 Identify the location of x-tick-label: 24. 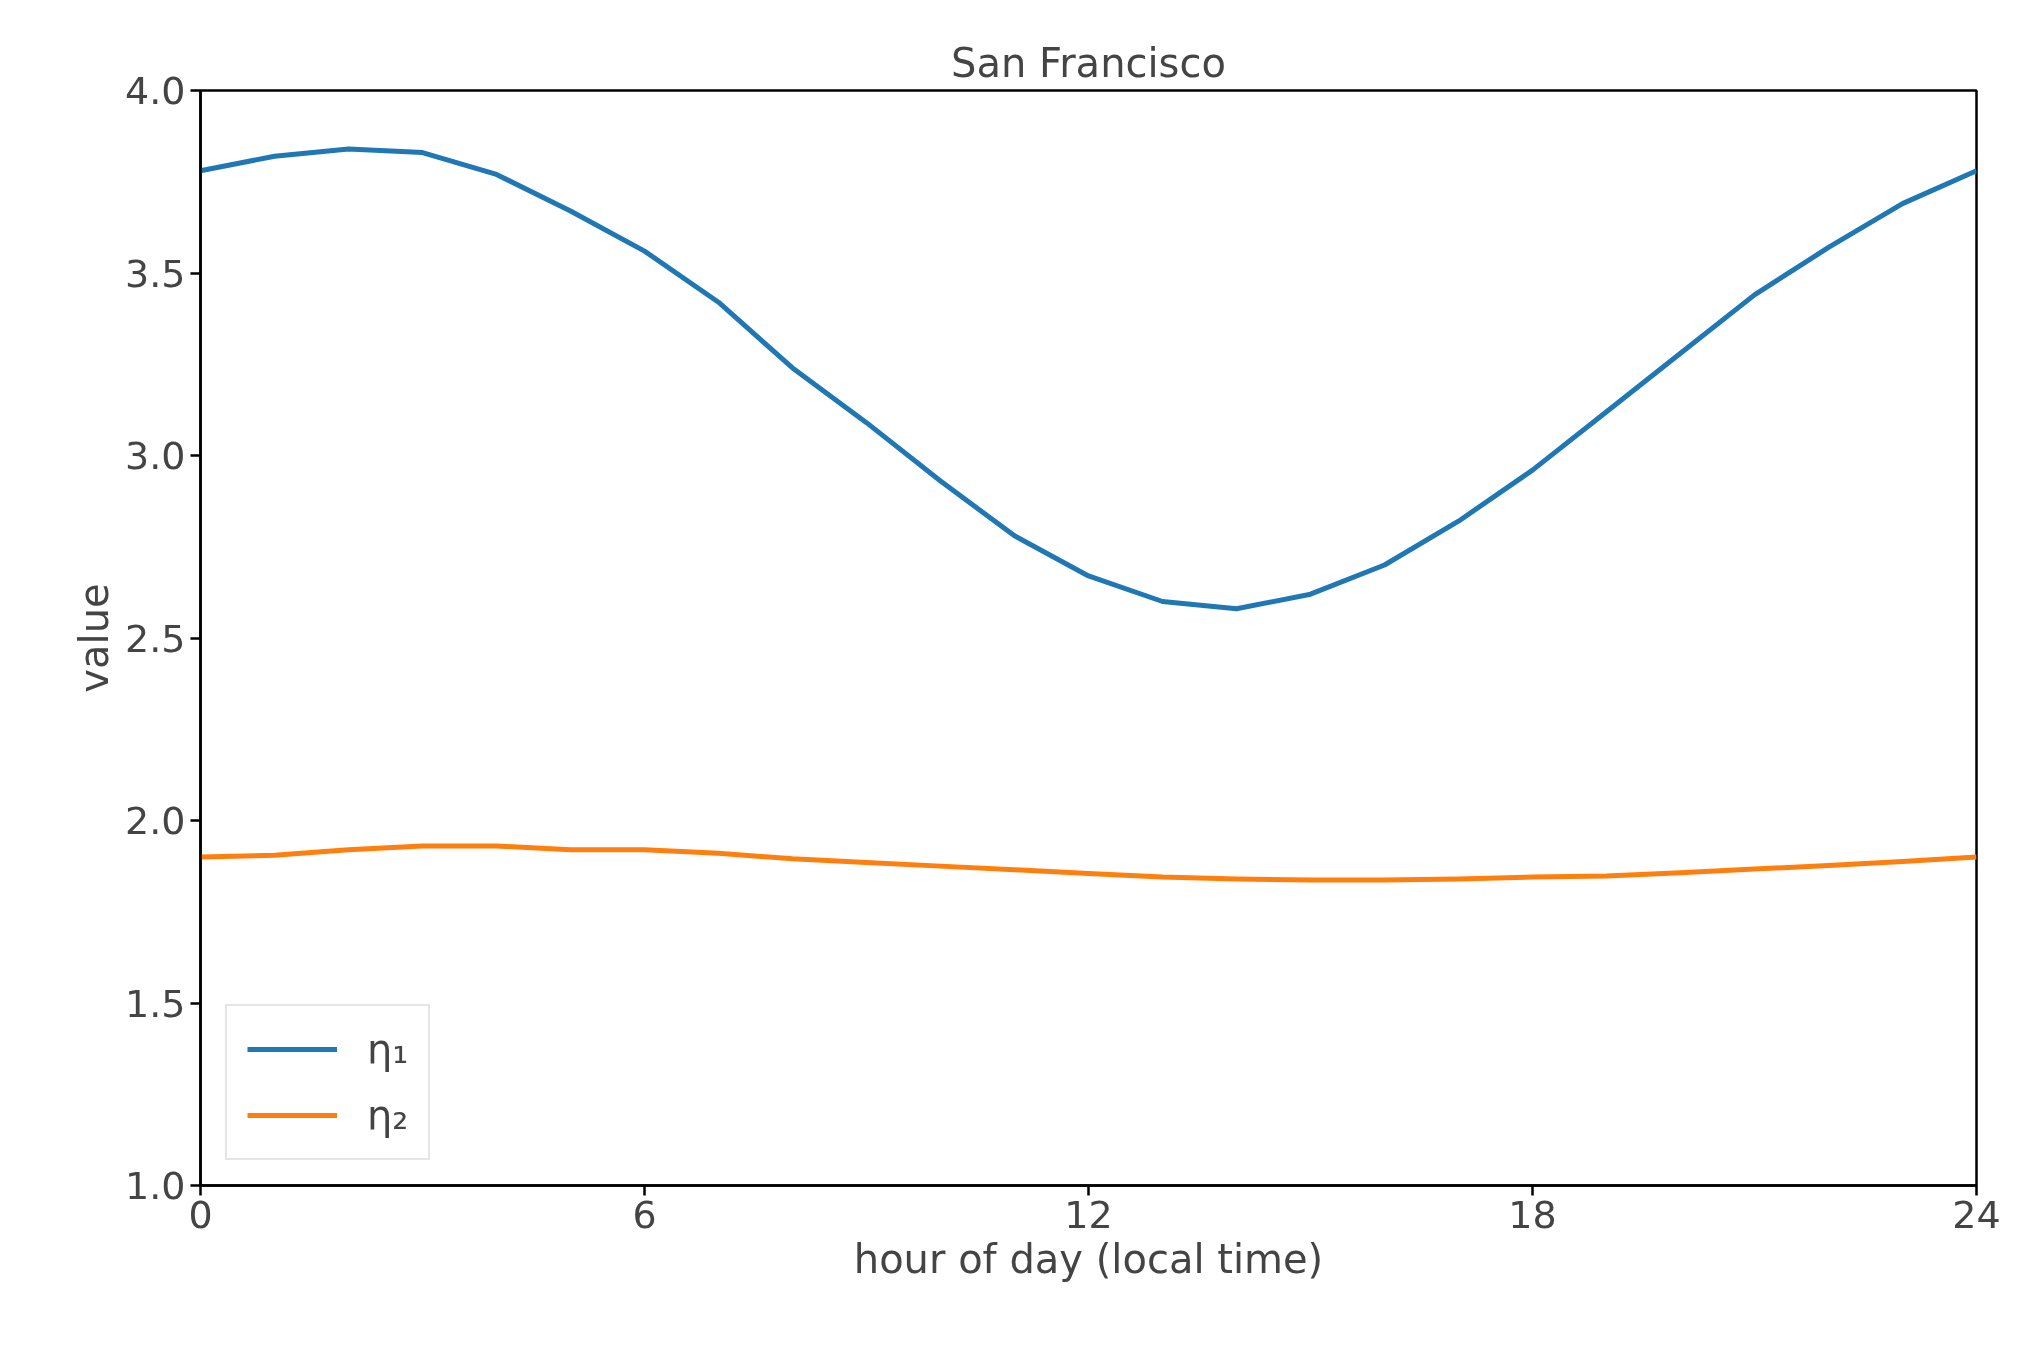
(1976, 1214).